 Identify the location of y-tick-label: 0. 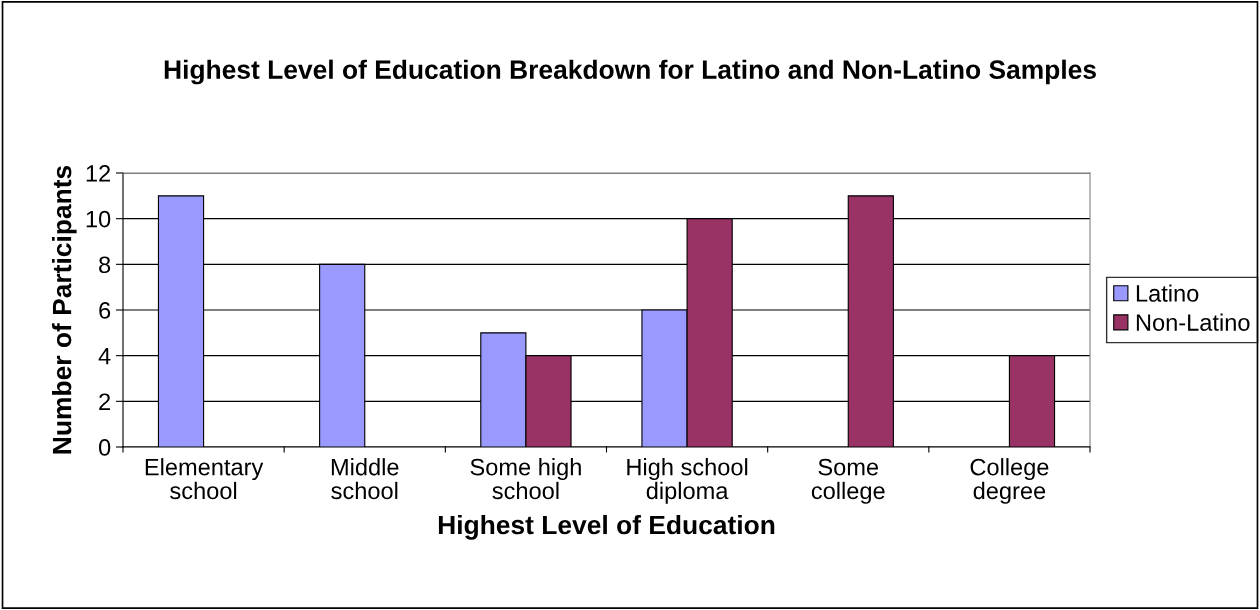
(104, 447).